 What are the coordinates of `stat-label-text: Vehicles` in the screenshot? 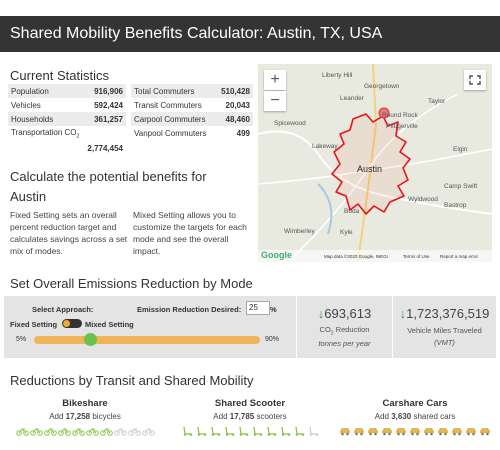 It's located at (26, 105).